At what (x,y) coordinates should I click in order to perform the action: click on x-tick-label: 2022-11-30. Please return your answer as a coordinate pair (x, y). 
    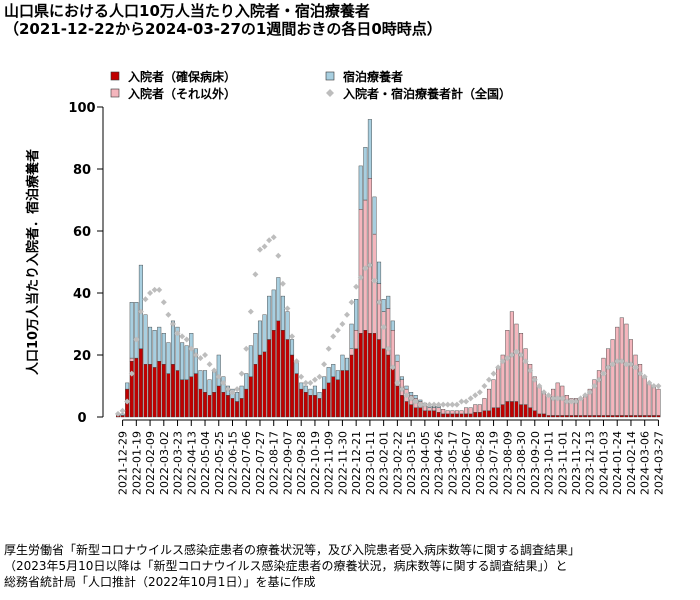
    Looking at the image, I should click on (342, 463).